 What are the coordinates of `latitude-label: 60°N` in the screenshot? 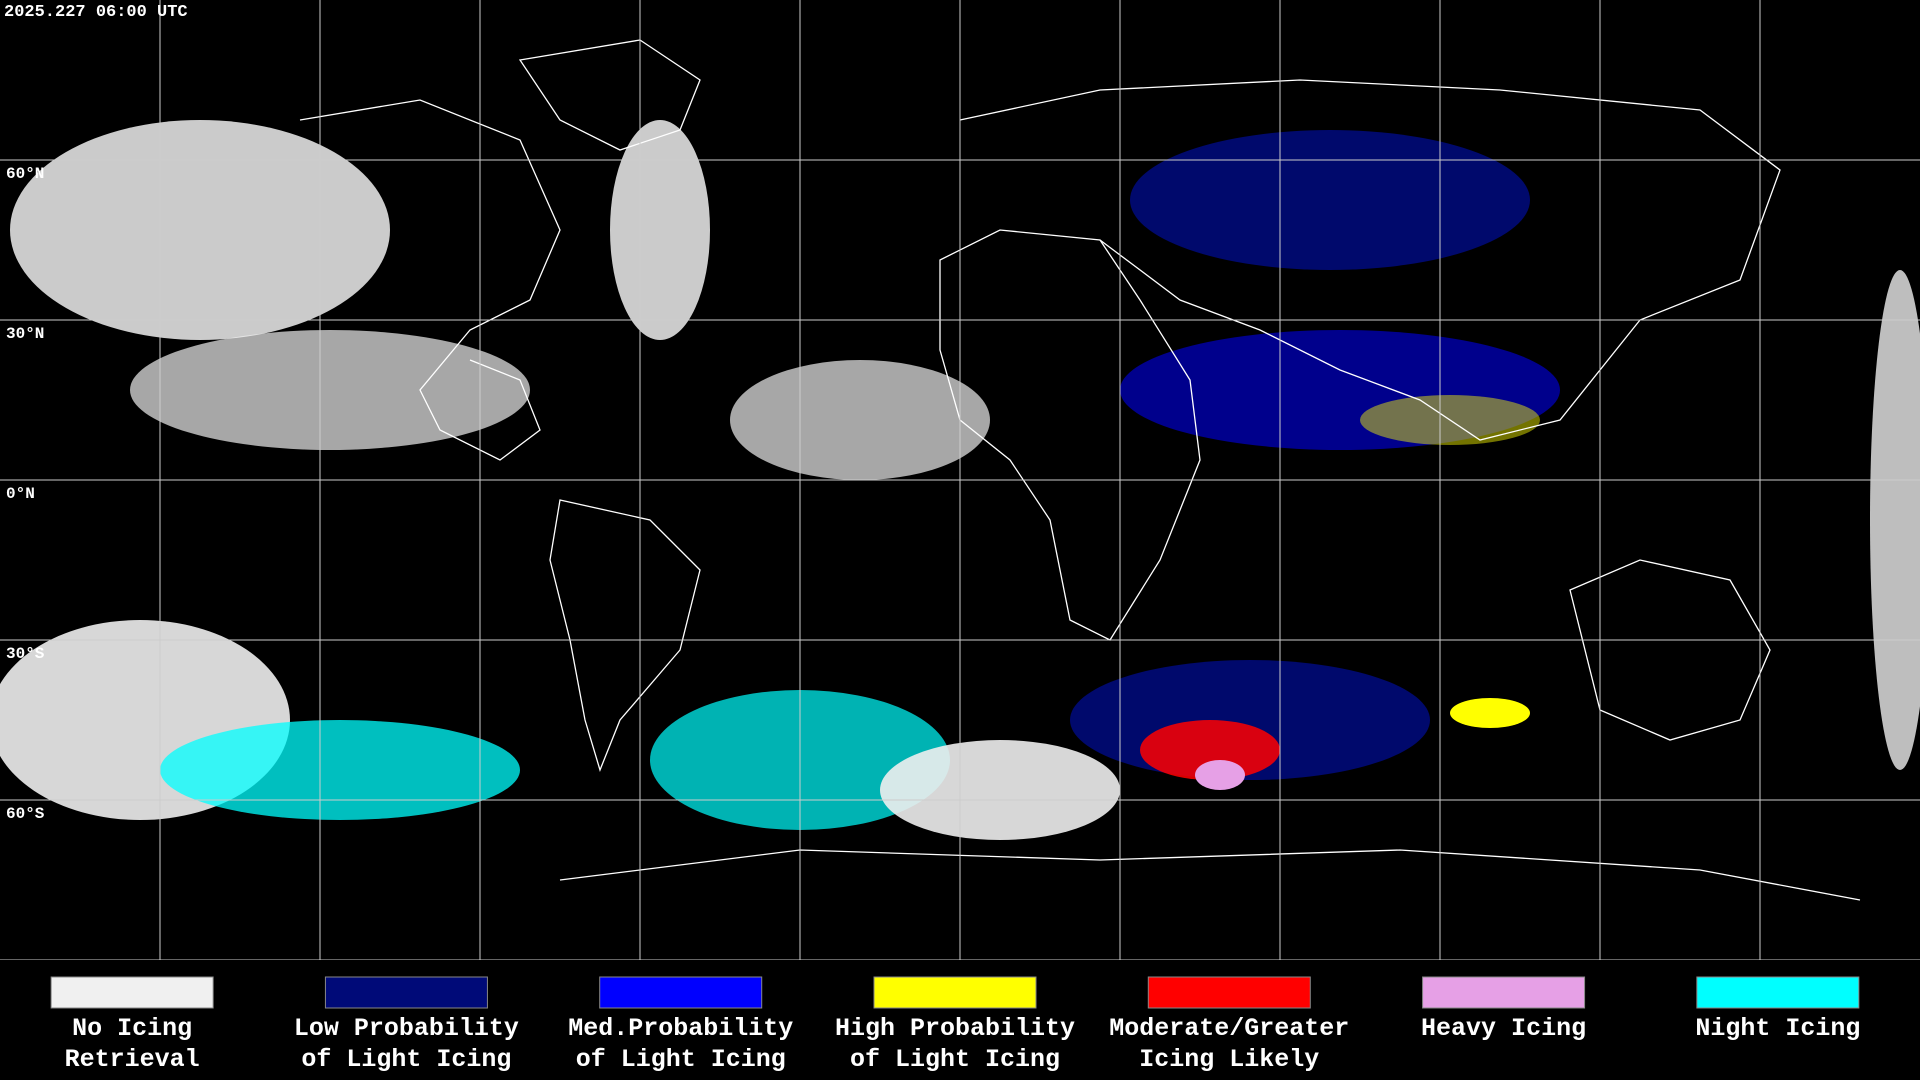 It's located at (25, 174).